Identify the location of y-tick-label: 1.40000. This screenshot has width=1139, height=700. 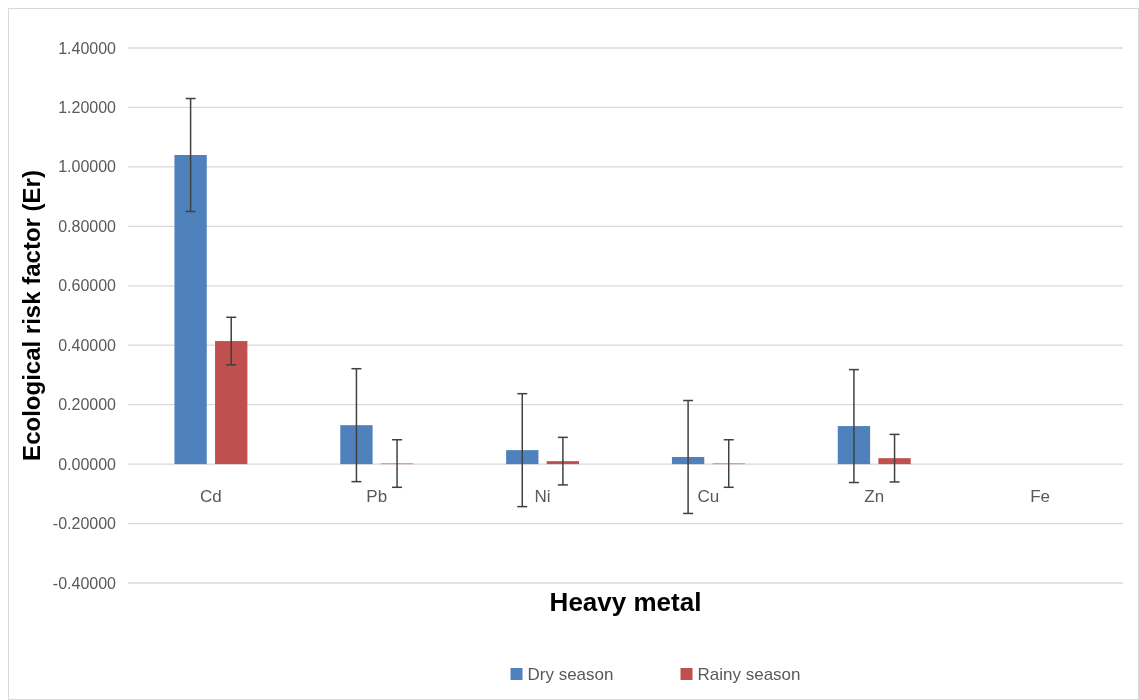
(87, 48).